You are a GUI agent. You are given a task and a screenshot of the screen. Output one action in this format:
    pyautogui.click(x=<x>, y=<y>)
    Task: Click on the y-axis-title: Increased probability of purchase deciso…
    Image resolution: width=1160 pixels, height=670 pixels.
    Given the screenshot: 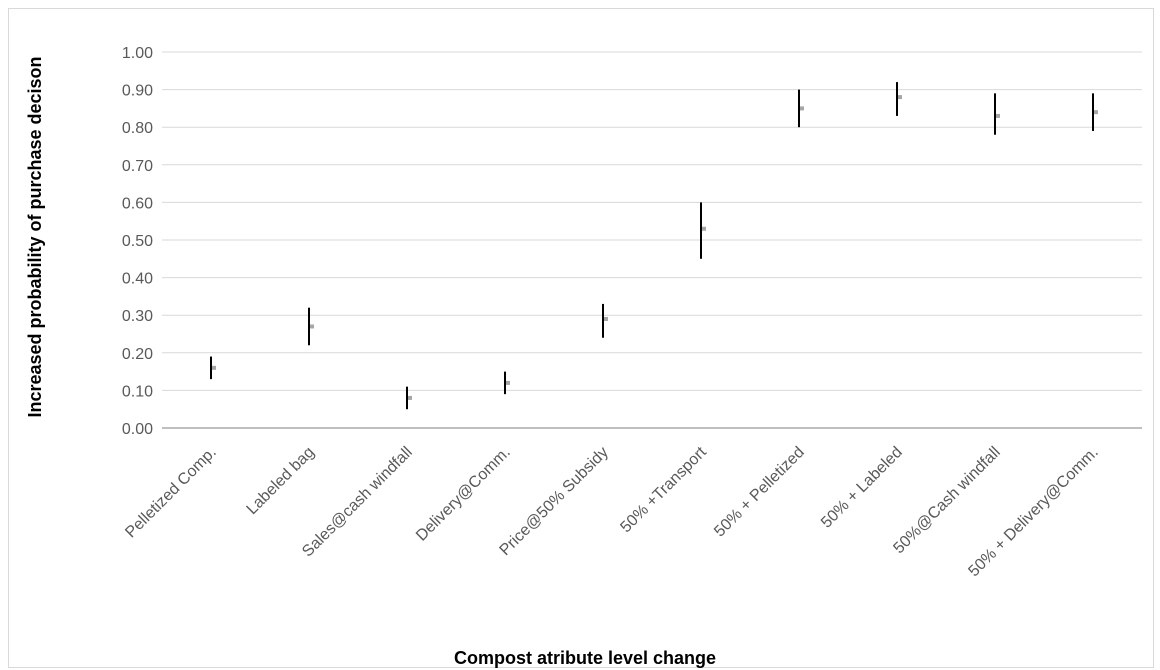 What is the action you would take?
    pyautogui.click(x=35, y=236)
    